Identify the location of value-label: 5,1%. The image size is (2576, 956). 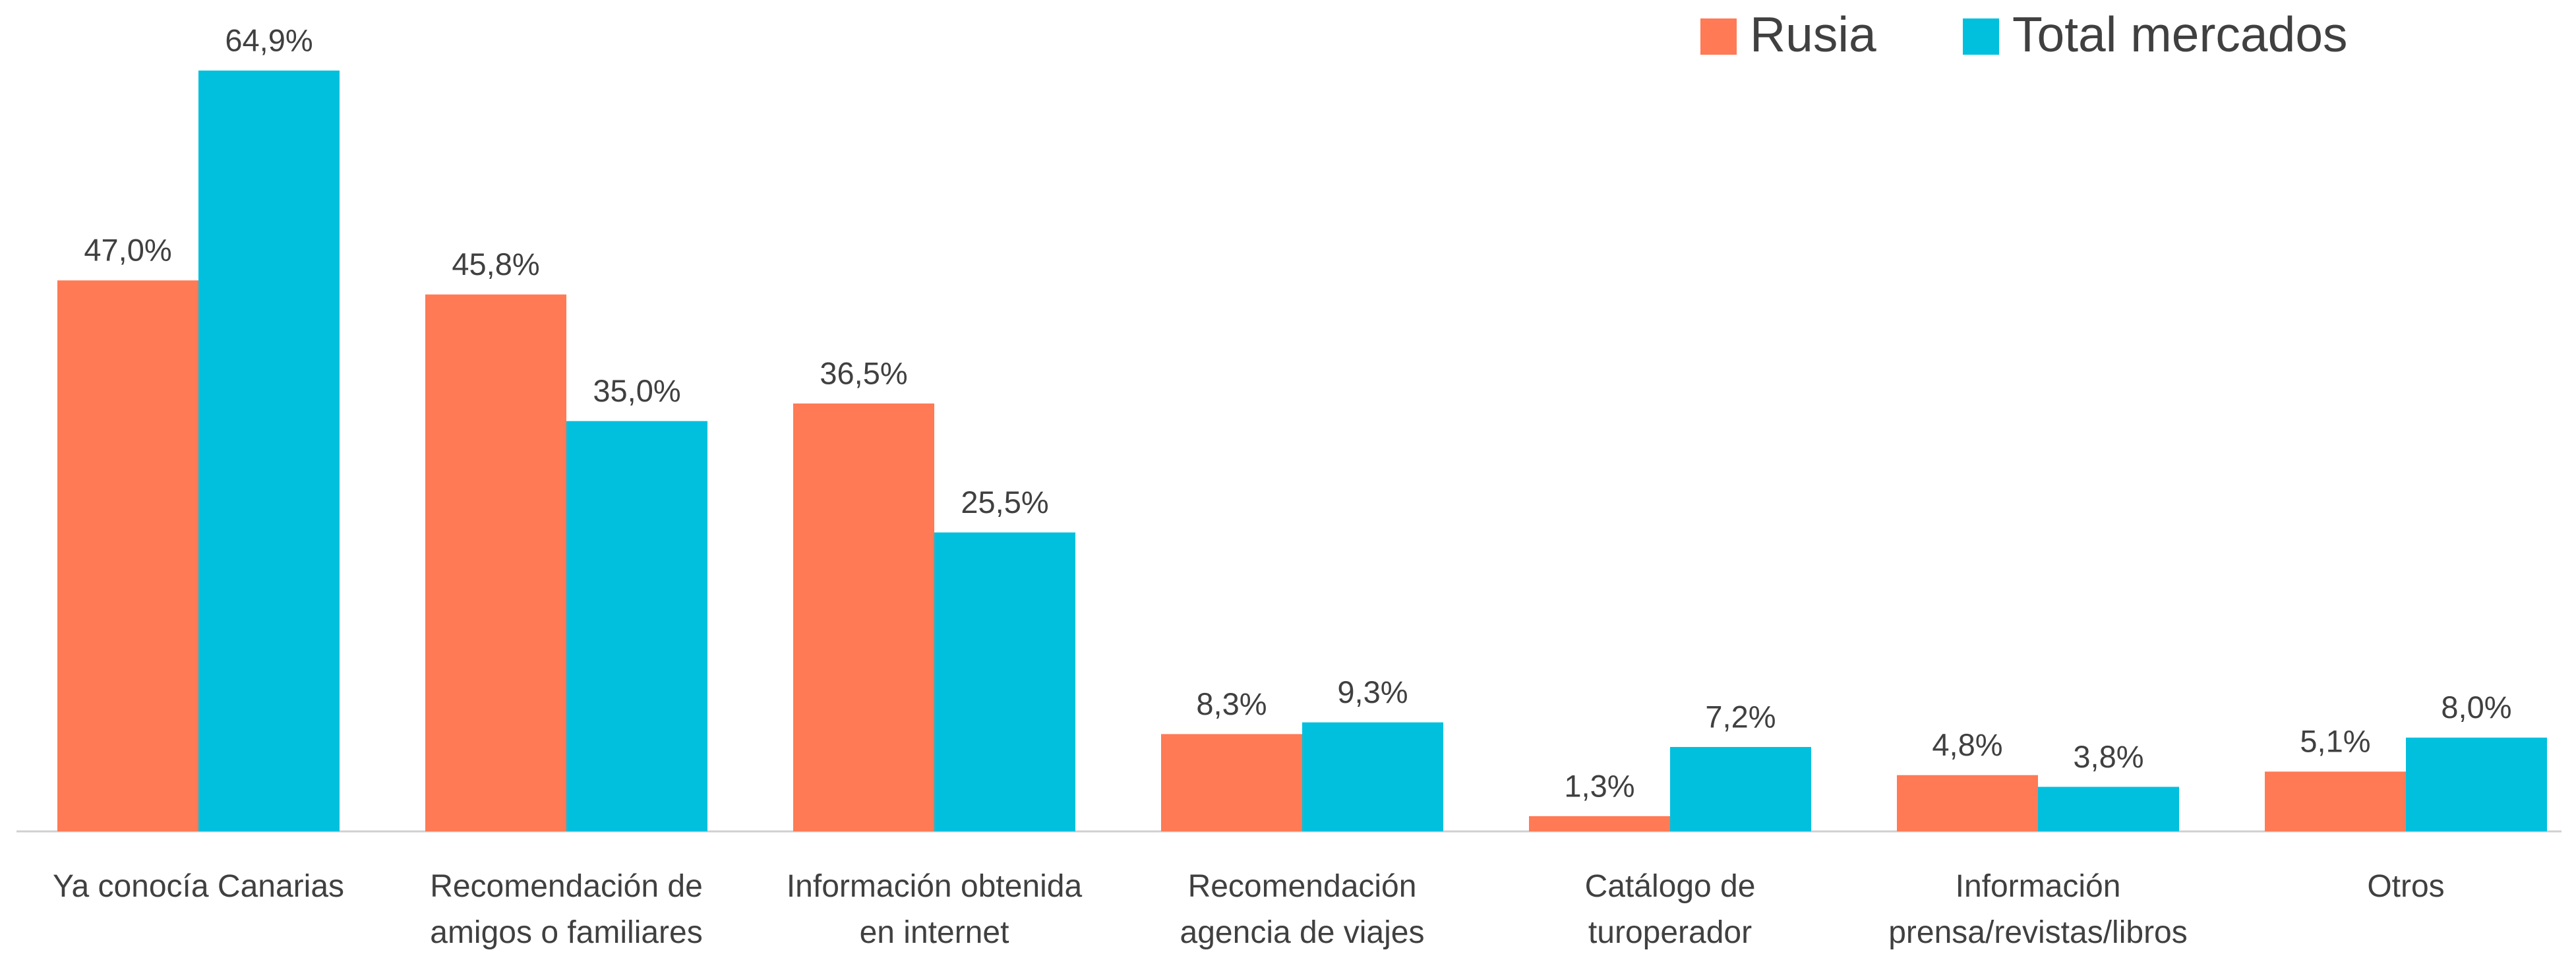
(2335, 741).